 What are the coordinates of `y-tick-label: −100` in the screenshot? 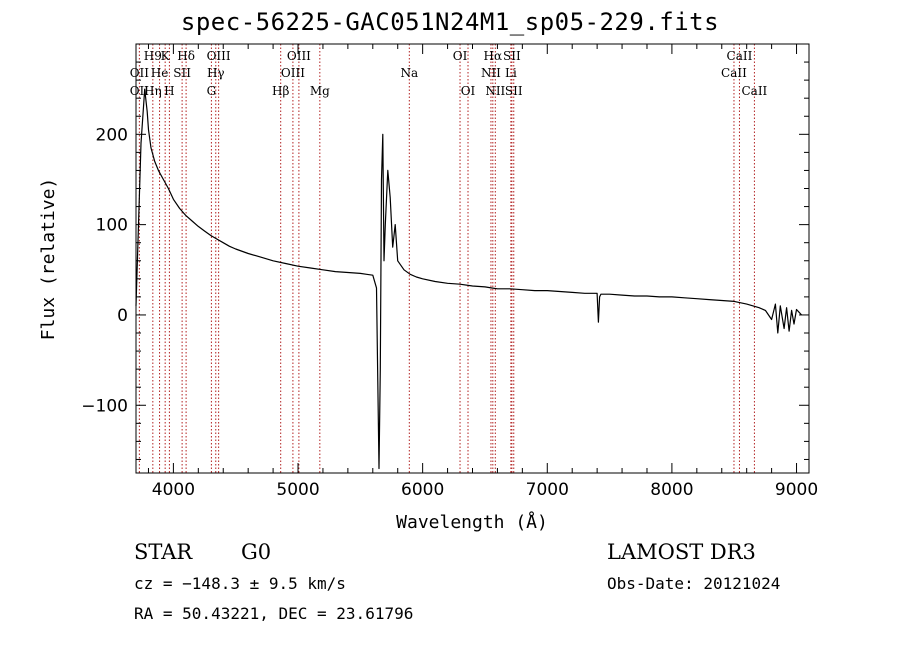 It's located at (104, 406).